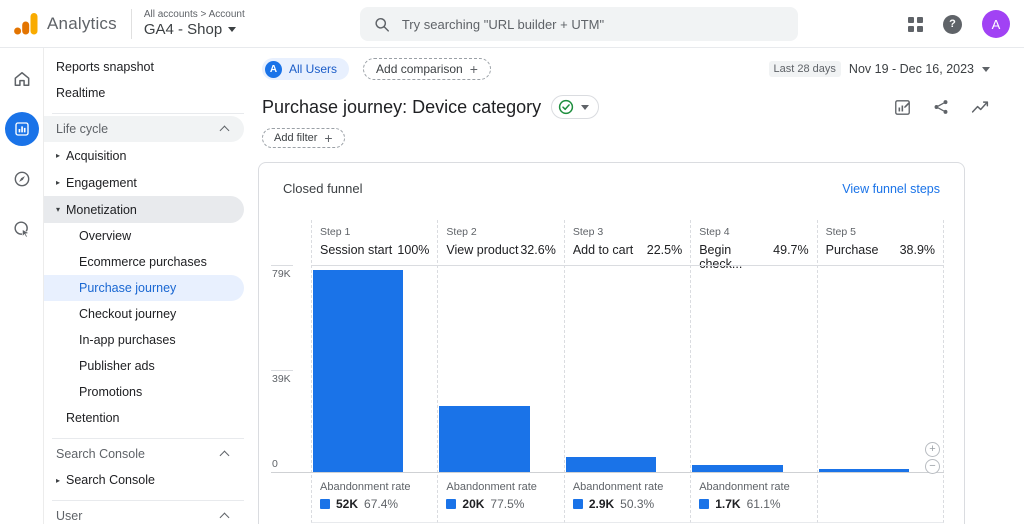  What do you see at coordinates (941, 107) in the screenshot?
I see `share-icon` at bounding box center [941, 107].